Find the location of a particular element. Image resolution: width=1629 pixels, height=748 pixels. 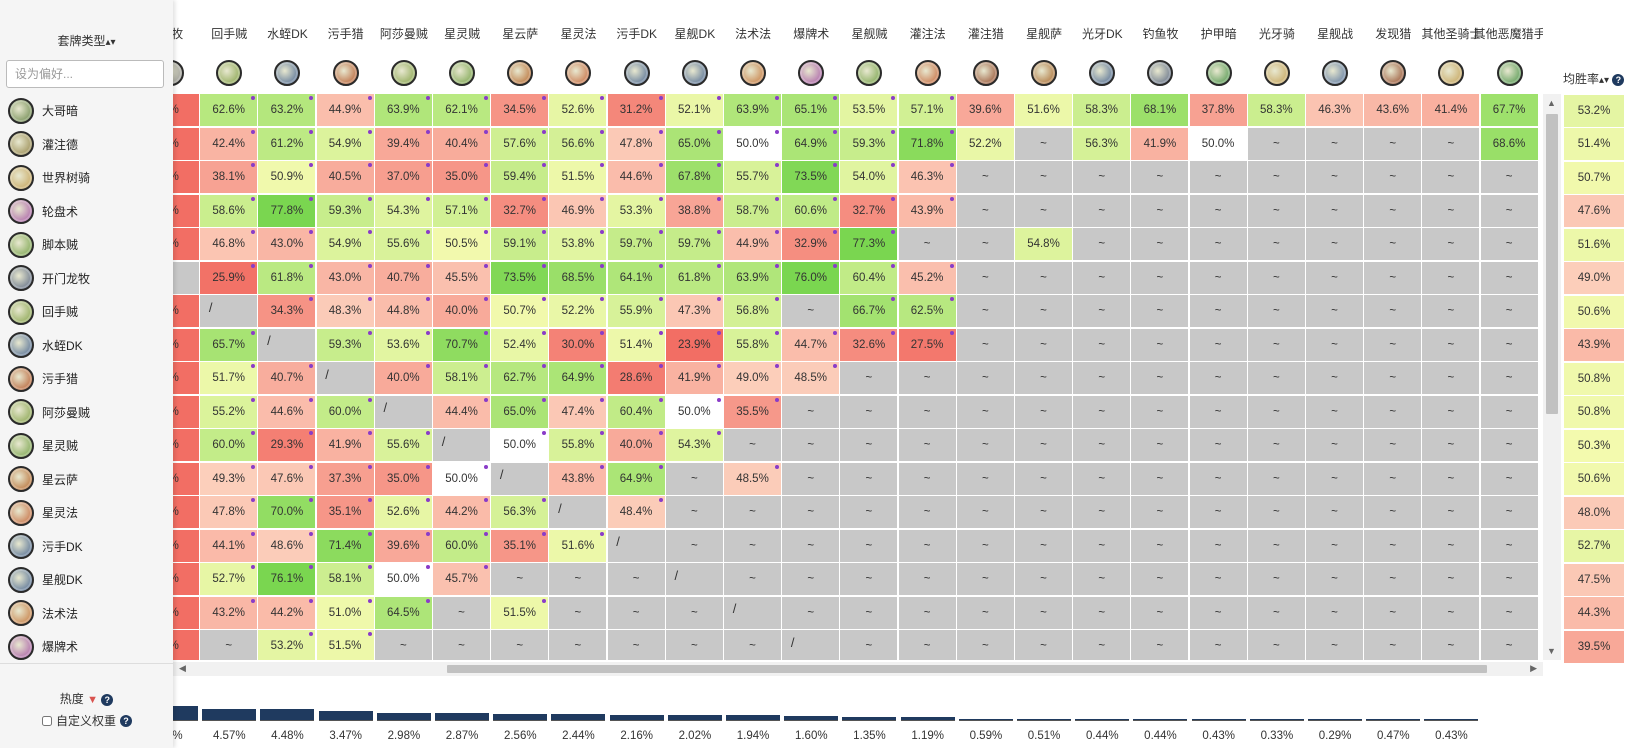

matchup-cell: 44.2% is located at coordinates (461, 512).